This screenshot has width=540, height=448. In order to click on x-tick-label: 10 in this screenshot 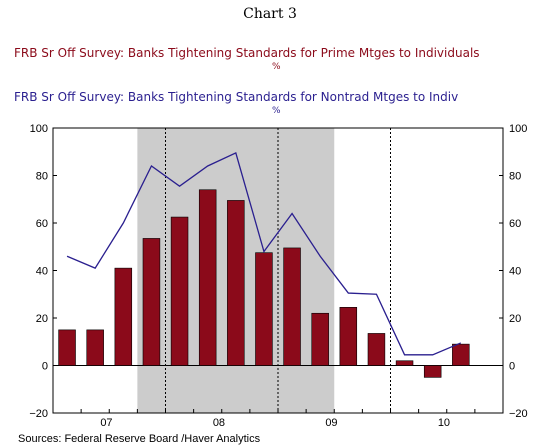, I will do `click(444, 423)`.